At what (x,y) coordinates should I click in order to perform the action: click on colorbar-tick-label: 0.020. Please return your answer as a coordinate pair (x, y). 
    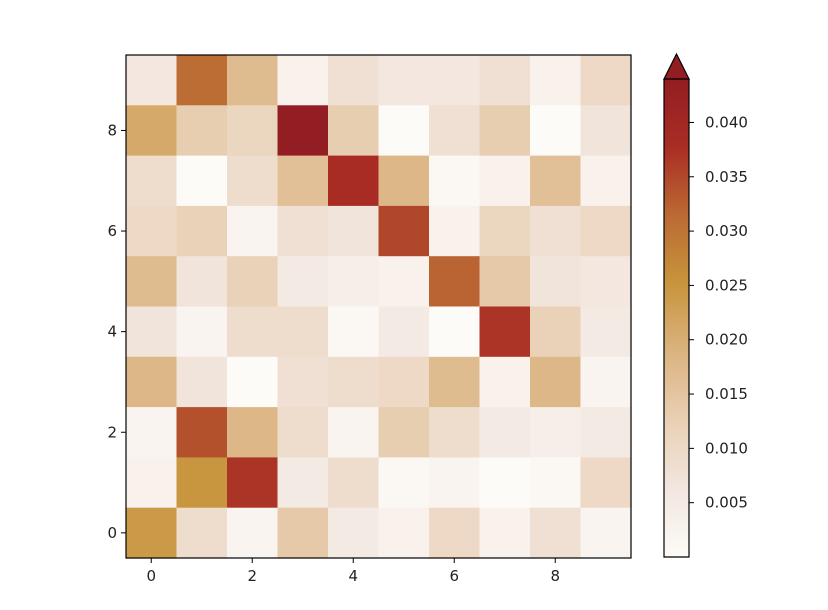
    Looking at the image, I should click on (726, 340).